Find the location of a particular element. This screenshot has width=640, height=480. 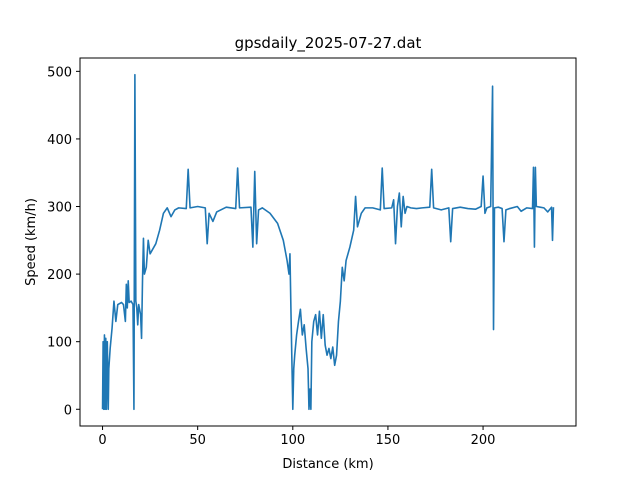

x-tick-label: 150 is located at coordinates (388, 440).